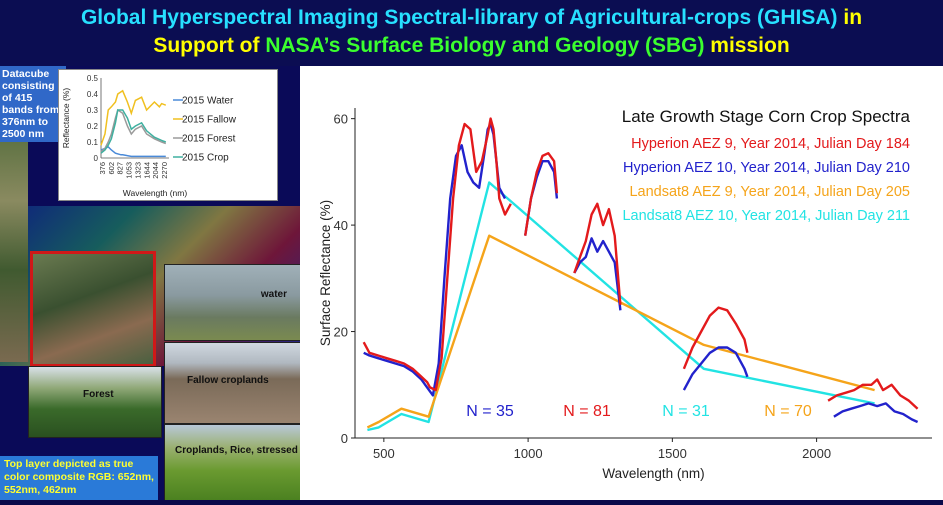  Describe the element at coordinates (137, 170) in the screenshot. I see `inset-x-tick-label: 1323` at that location.